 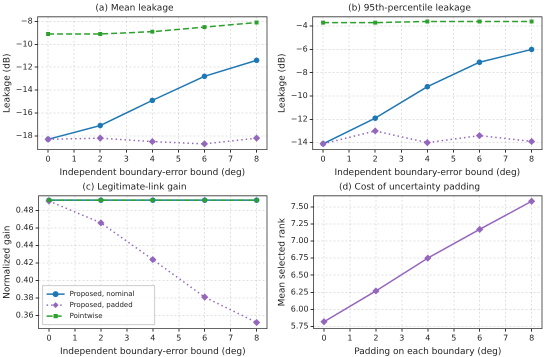 I want to click on y-axis-title: Mean selected rank, so click(x=283, y=261).